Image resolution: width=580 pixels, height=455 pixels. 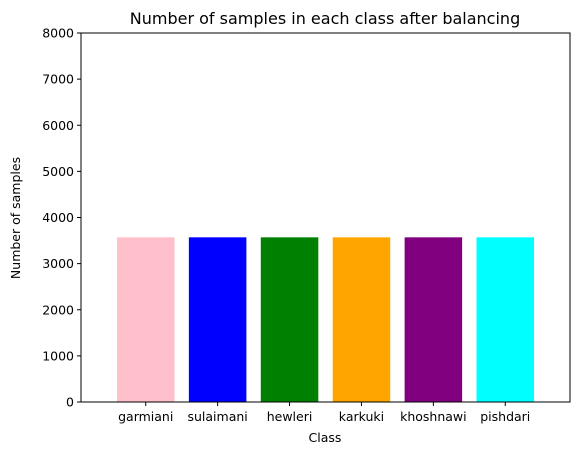 I want to click on x-axis-label: Class, so click(x=325, y=437).